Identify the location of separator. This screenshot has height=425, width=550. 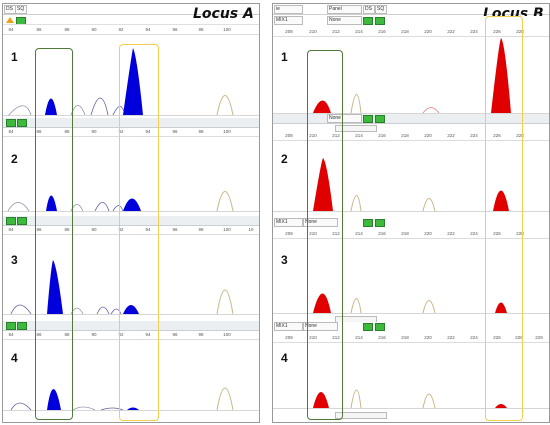
(131, 24).